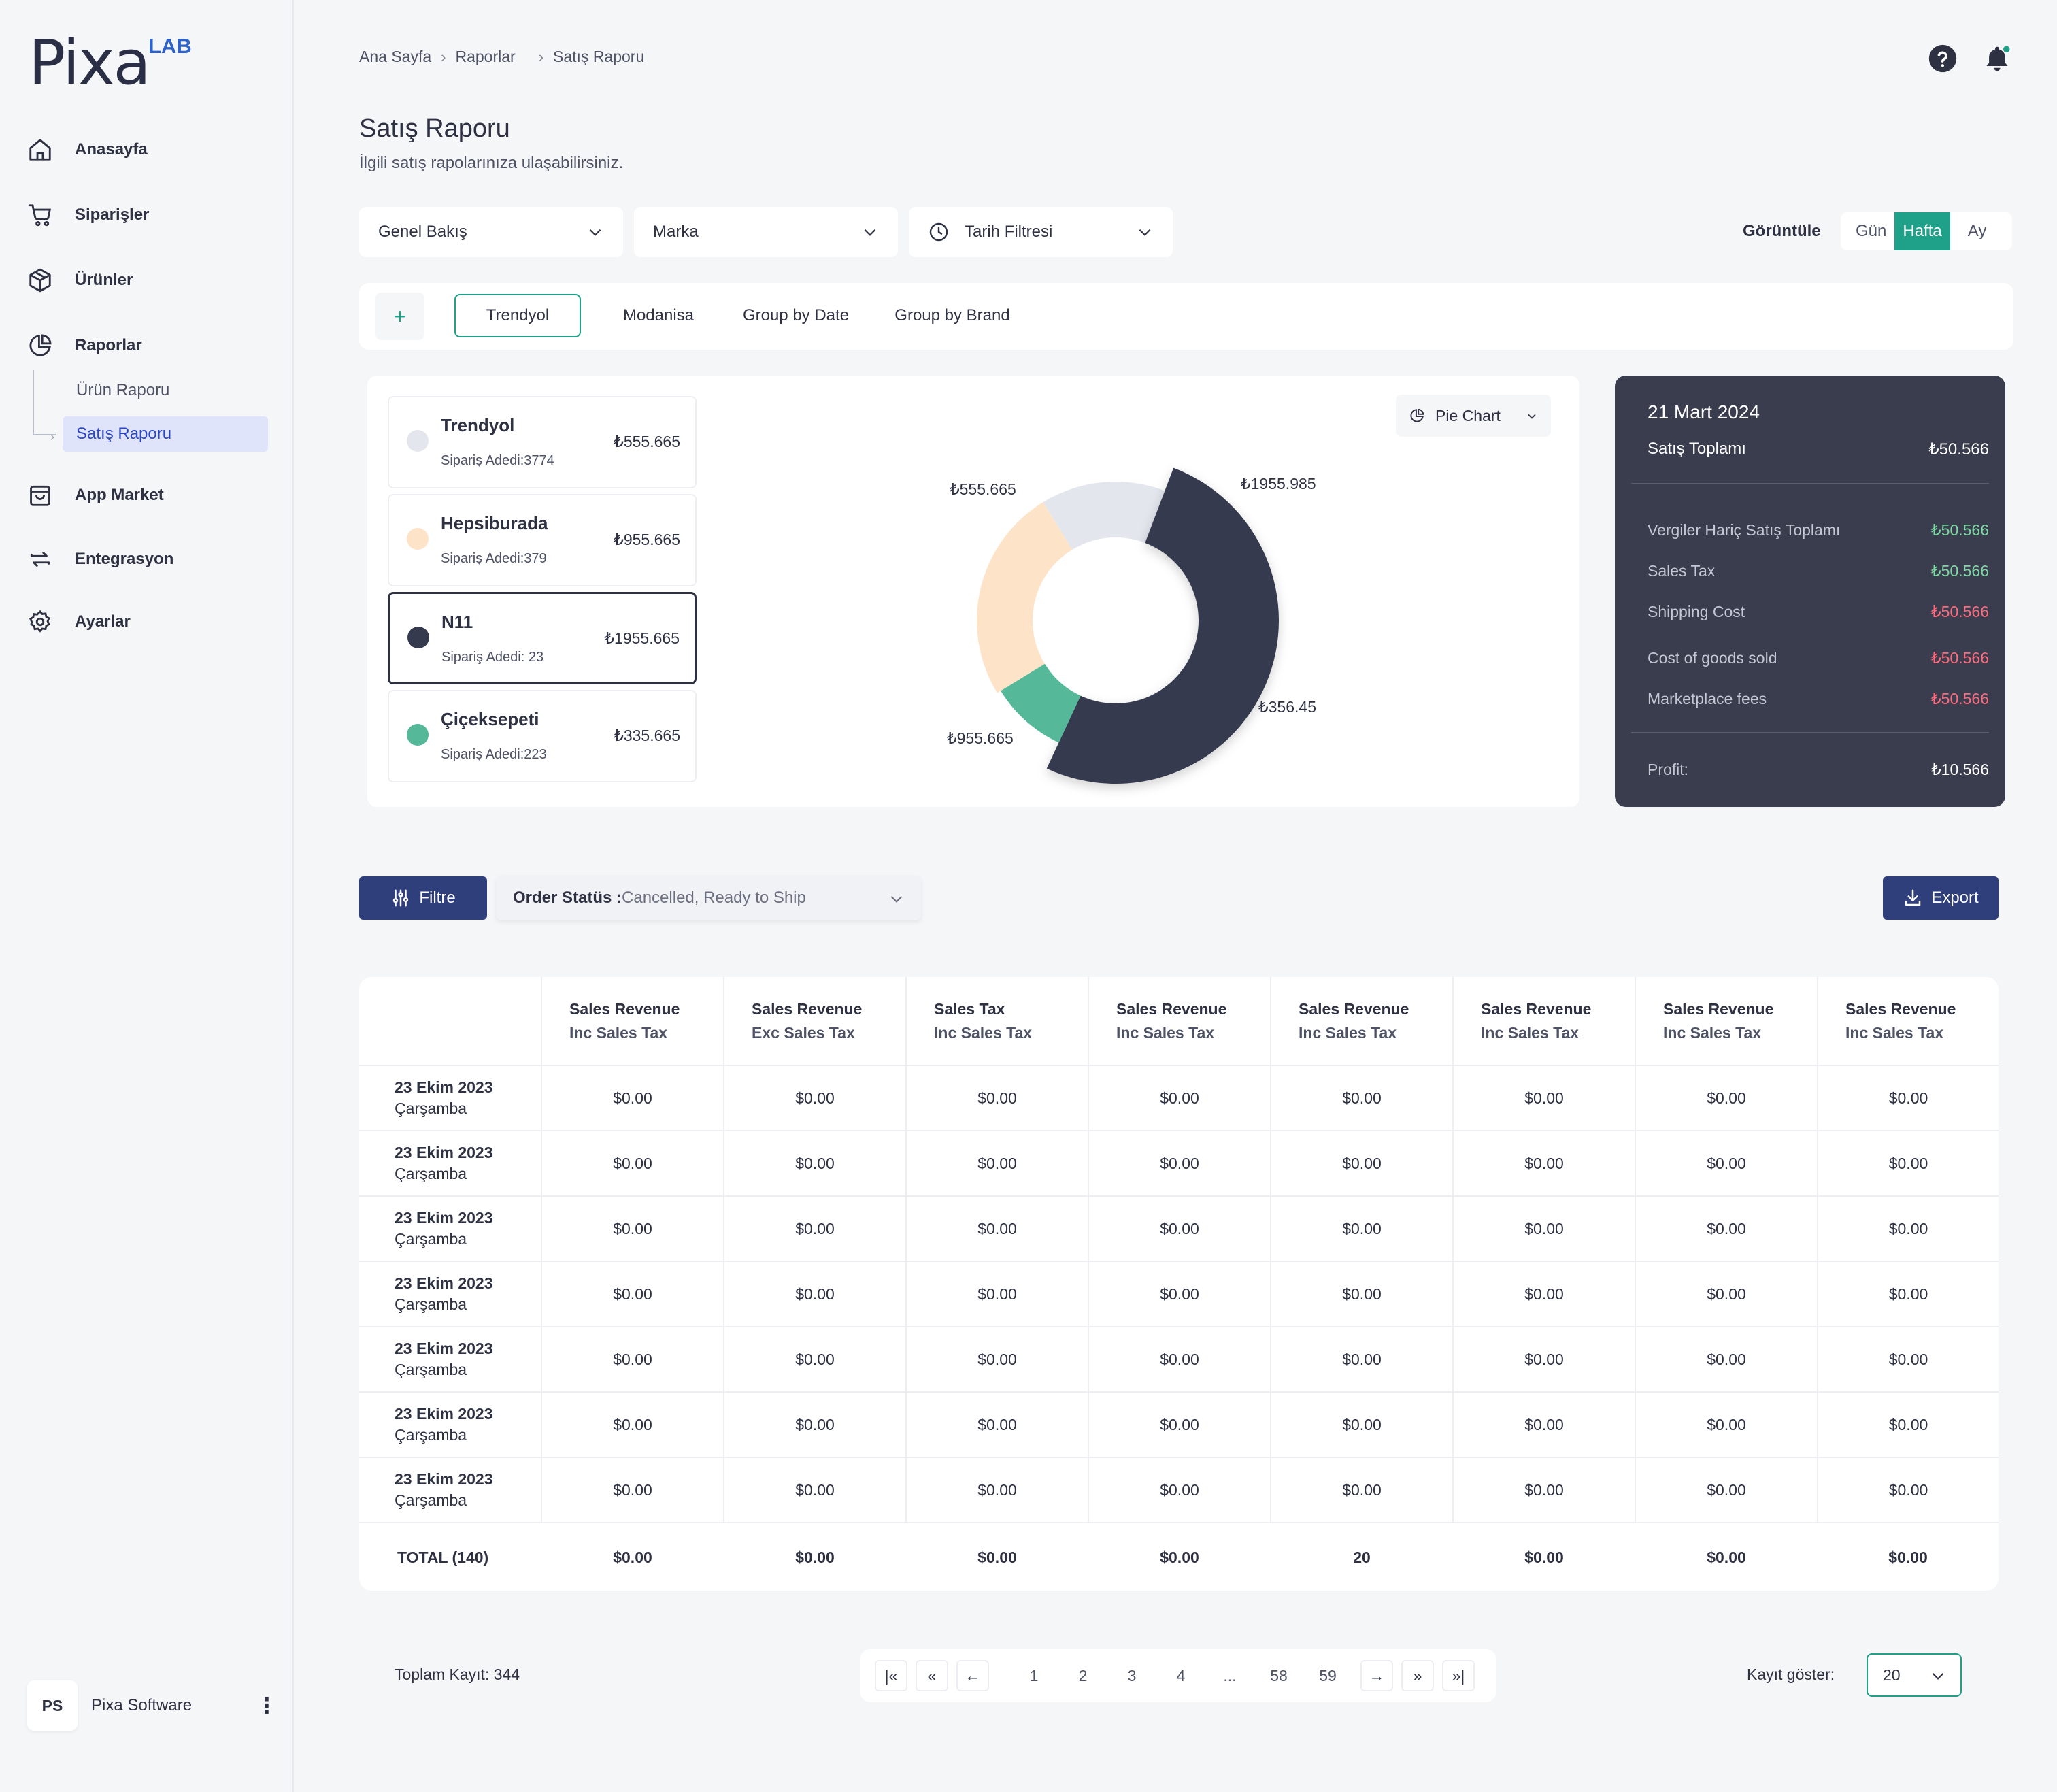 The image size is (2057, 1792). Describe the element at coordinates (79, 621) in the screenshot. I see `sidebar-item-ayarlar: Ayarlar` at that location.